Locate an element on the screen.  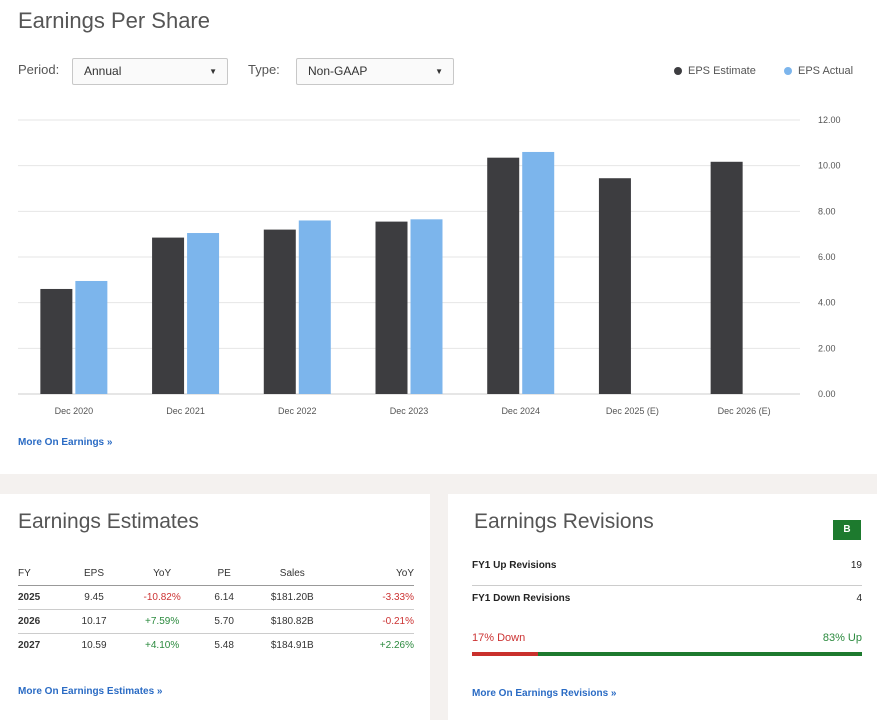
cell-eps: 9.45 is located at coordinates (94, 597).